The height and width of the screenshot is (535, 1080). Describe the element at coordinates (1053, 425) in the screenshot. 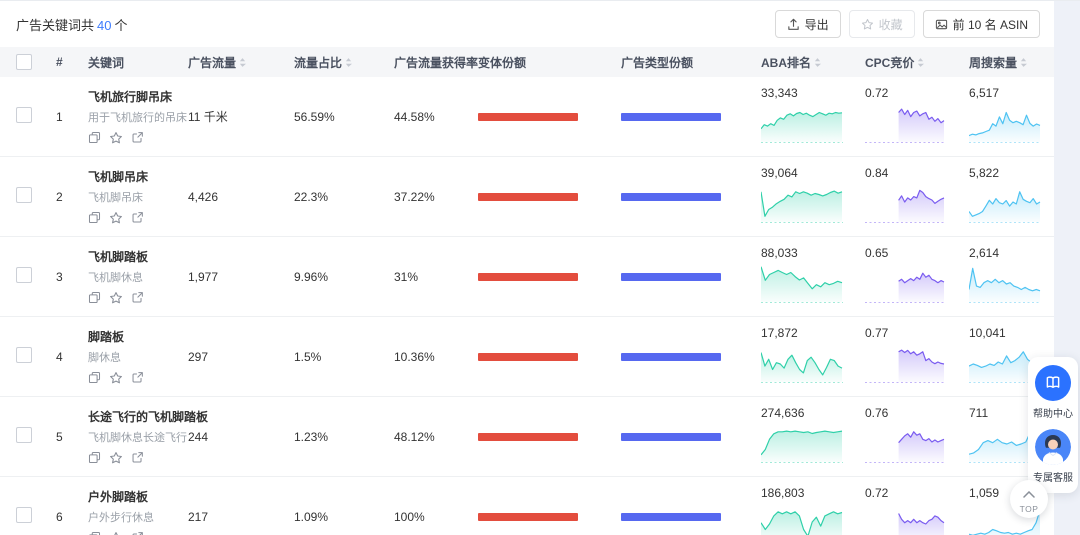

I see `floating-helper-panel: 帮助中心 专属客服` at that location.